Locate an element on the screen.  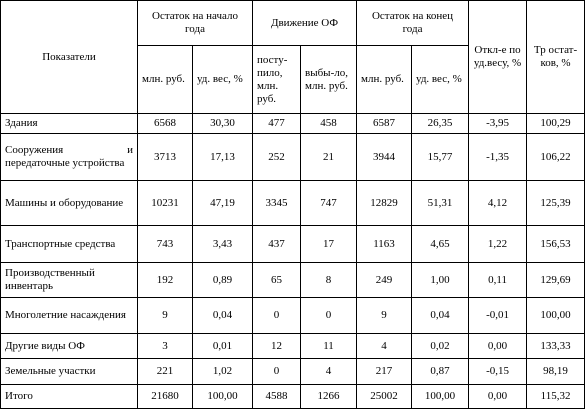
group-header: Откл-е по уд.весу, % is located at coordinates (498, 57).